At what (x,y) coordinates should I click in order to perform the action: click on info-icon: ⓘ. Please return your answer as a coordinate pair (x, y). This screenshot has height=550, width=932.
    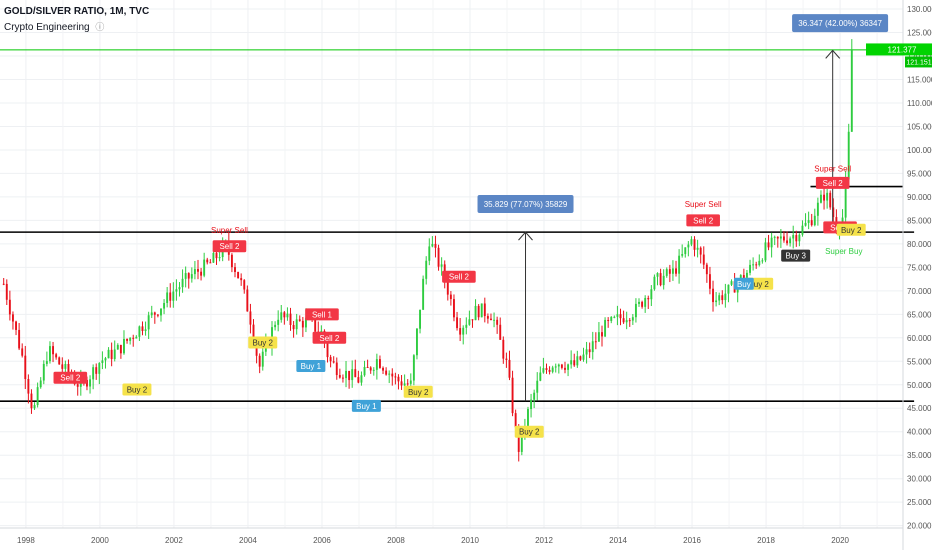
    Looking at the image, I should click on (100, 27).